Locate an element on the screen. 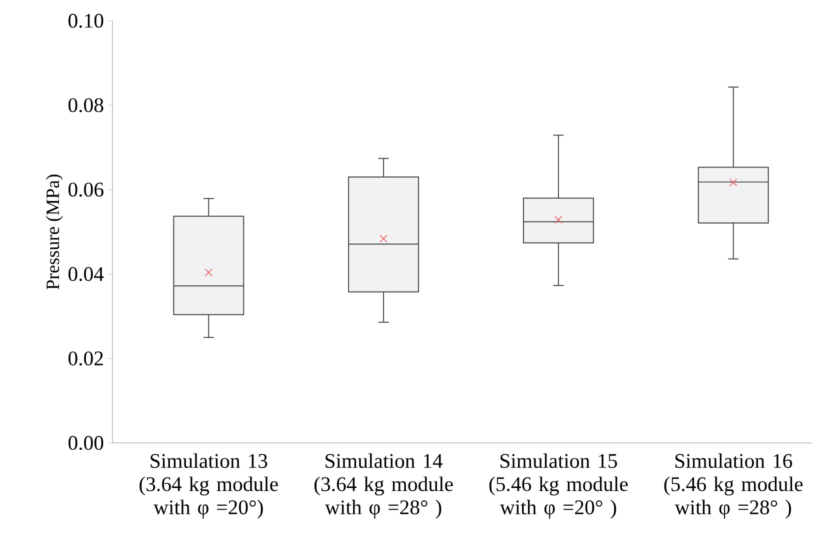  x-tick-label: Simulation 15 (5.46 kg module with φ =20° ) is located at coordinates (558, 486).